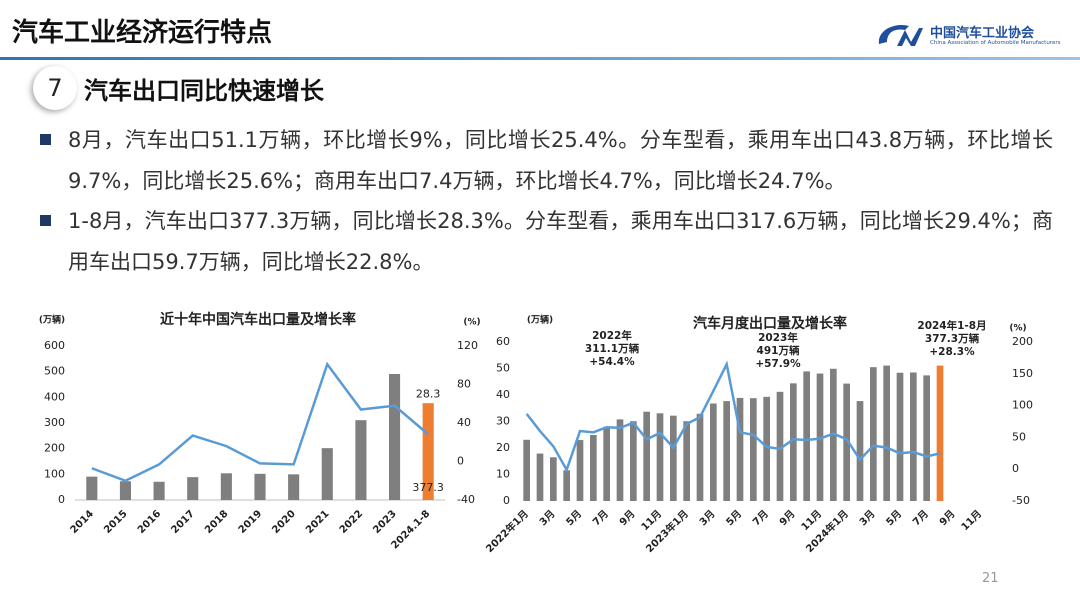 This screenshot has height=607, width=1080. Describe the element at coordinates (54, 422) in the screenshot. I see `y-tick-label: 300` at that location.